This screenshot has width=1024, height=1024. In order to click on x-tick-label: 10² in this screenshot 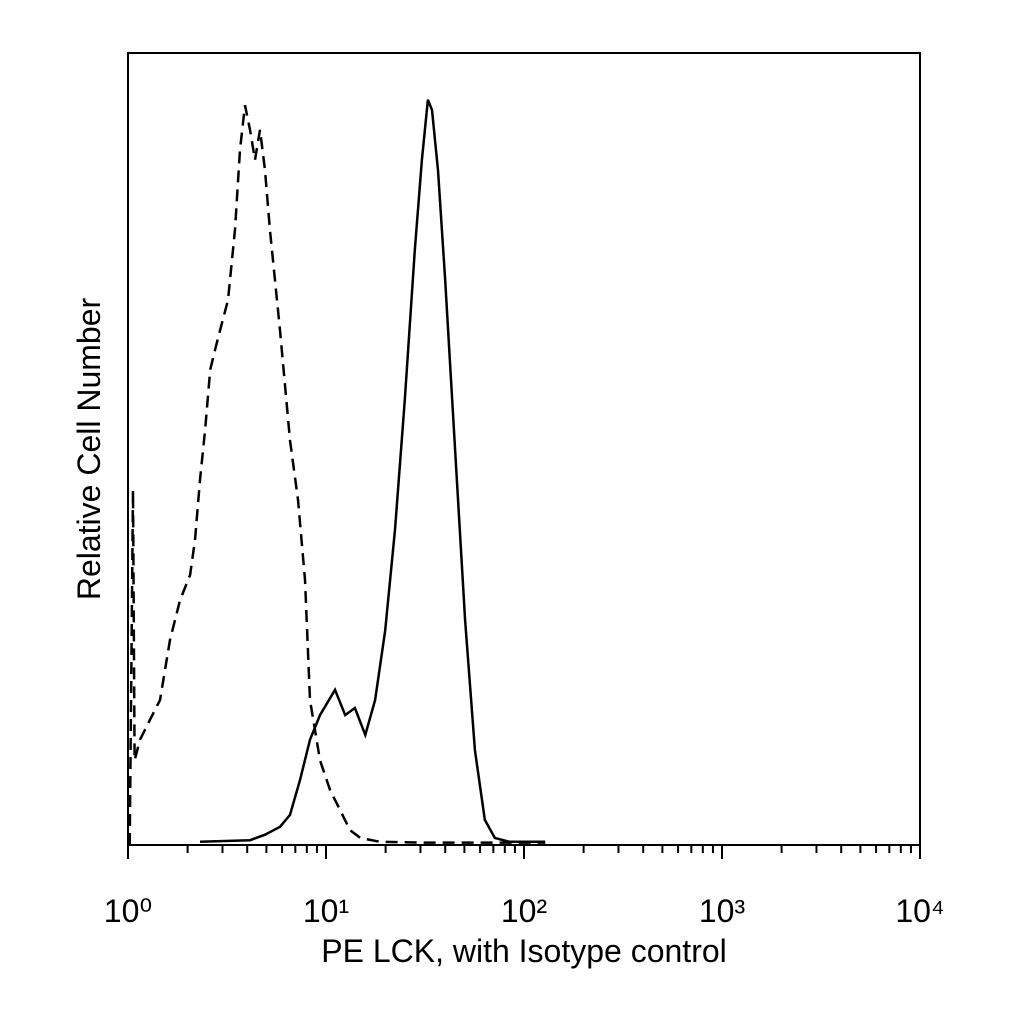, I will do `click(524, 911)`.